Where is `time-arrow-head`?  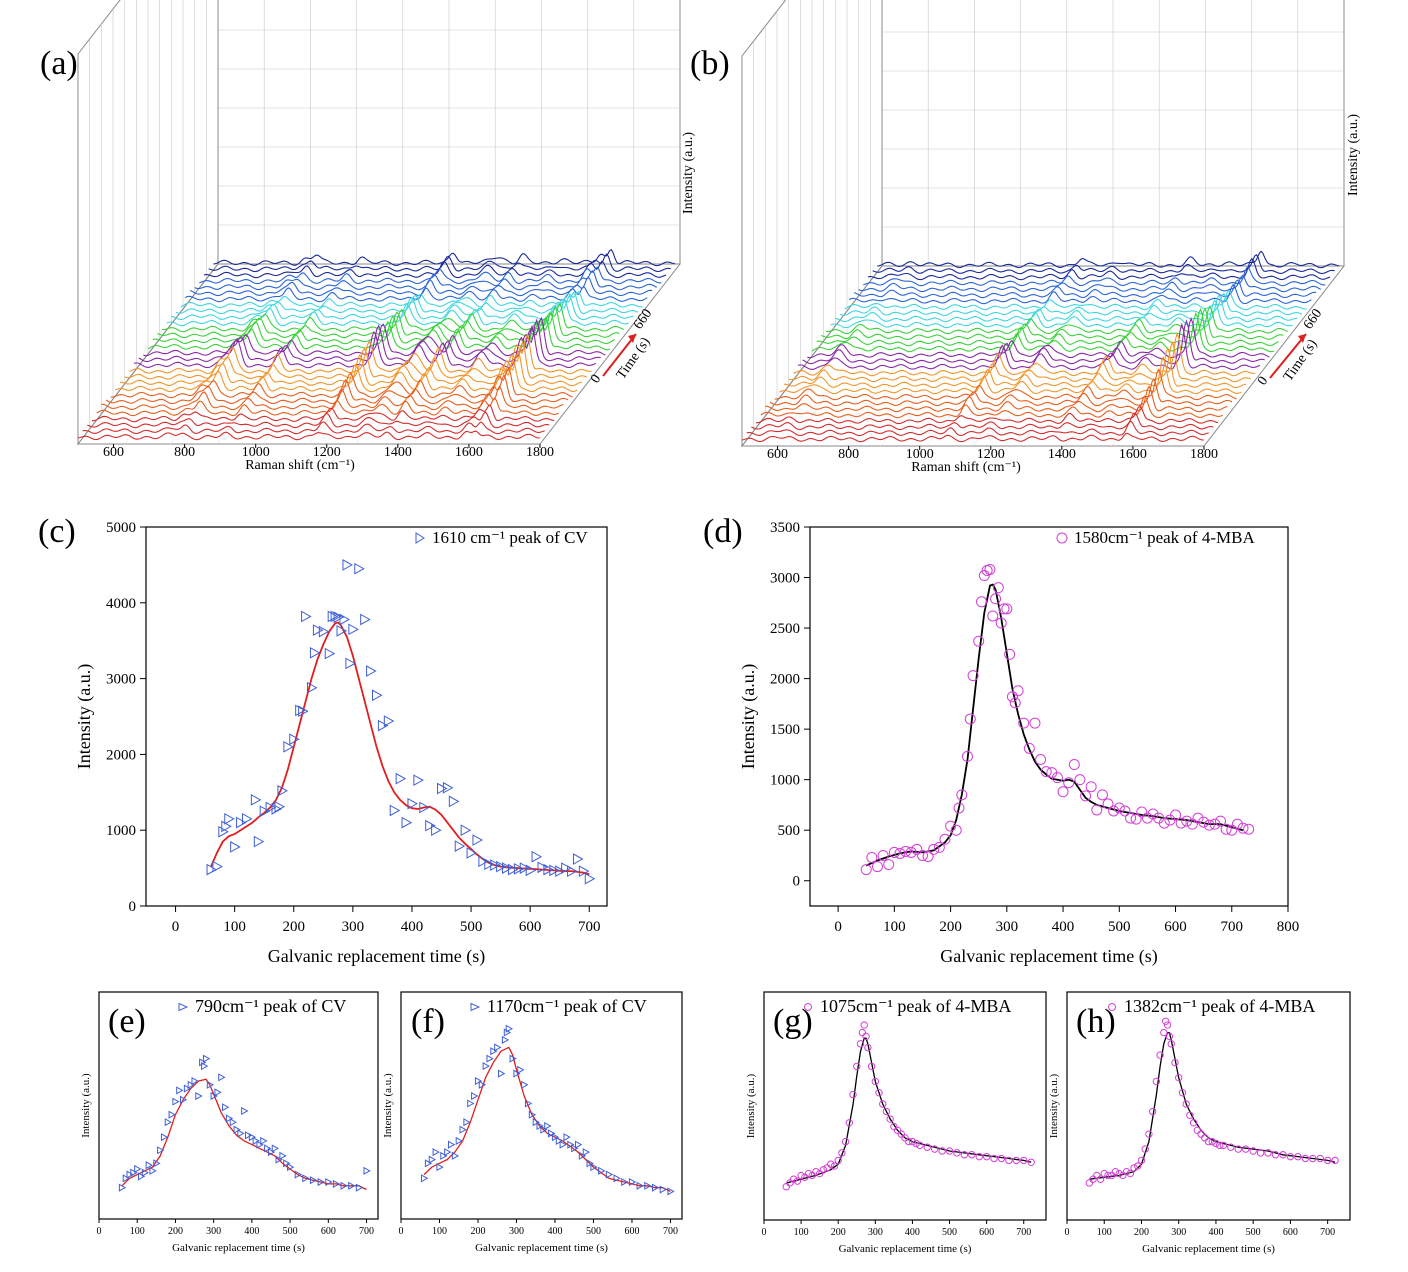 time-arrow-head is located at coordinates (632, 338).